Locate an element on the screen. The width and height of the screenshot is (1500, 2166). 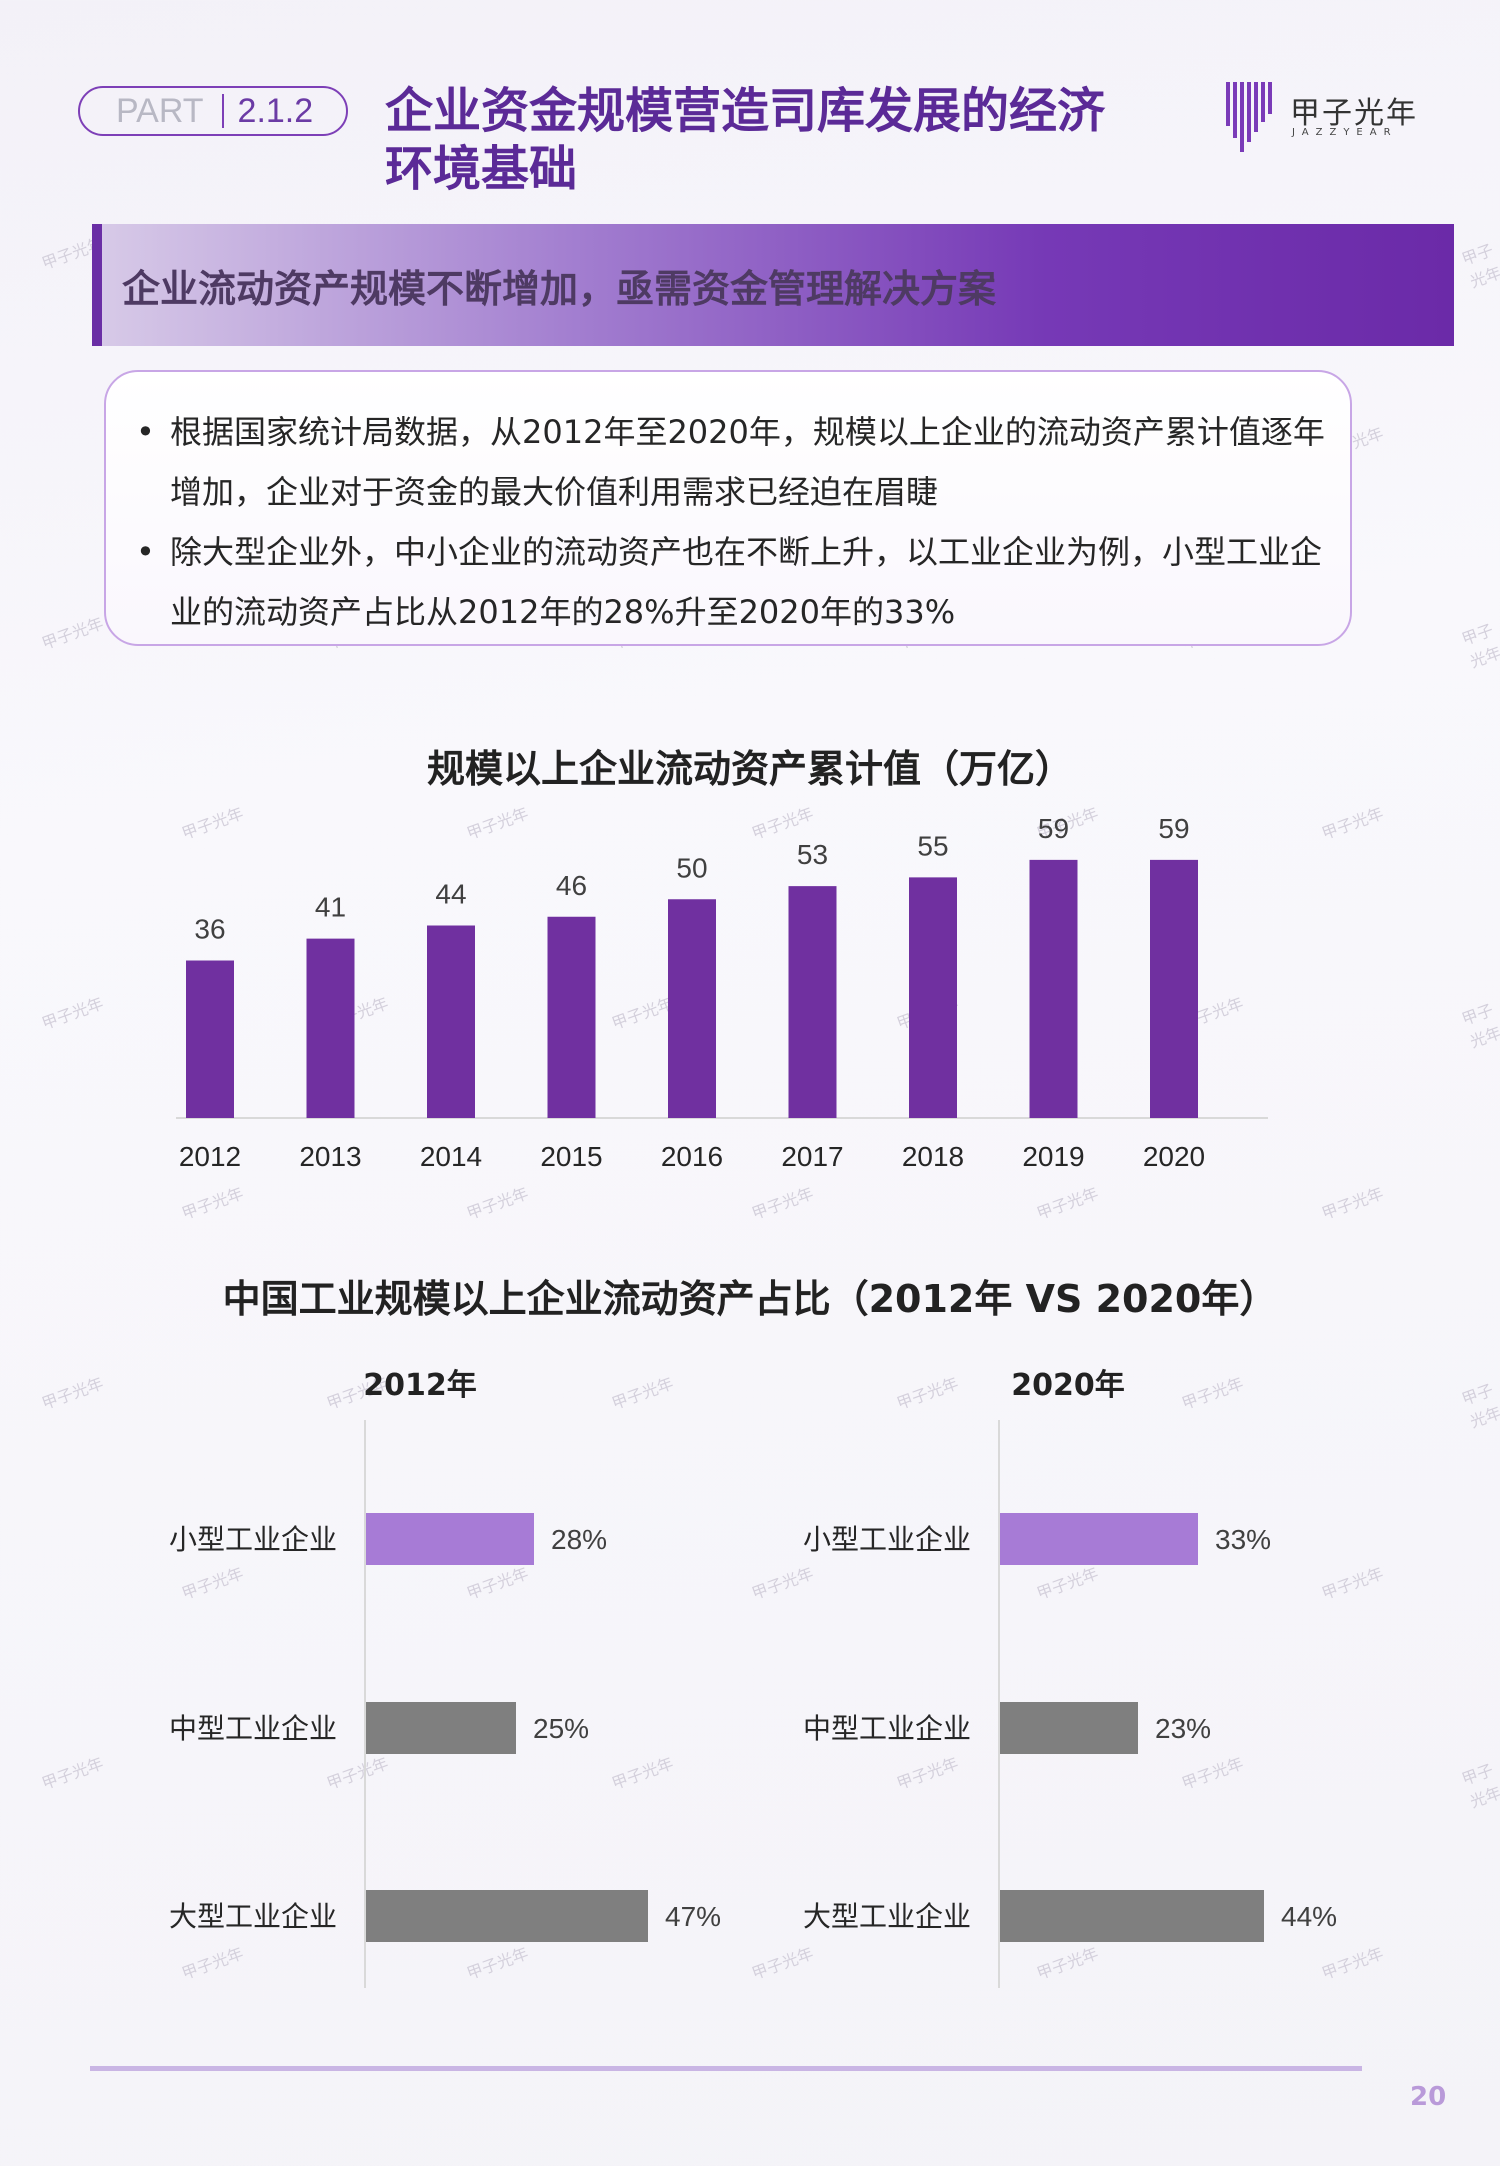
jazzyear-logo-icon is located at coordinates (1249, 117).